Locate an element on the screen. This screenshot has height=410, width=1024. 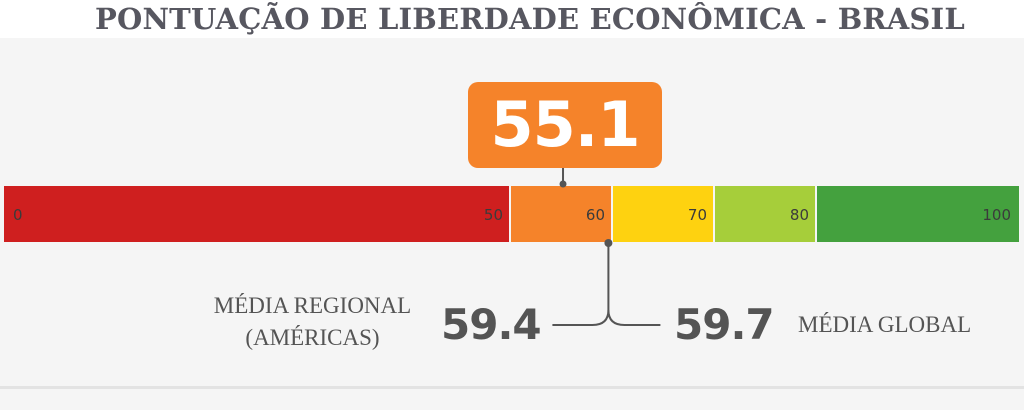
global-average-value: 59.7 is located at coordinates (724, 324).